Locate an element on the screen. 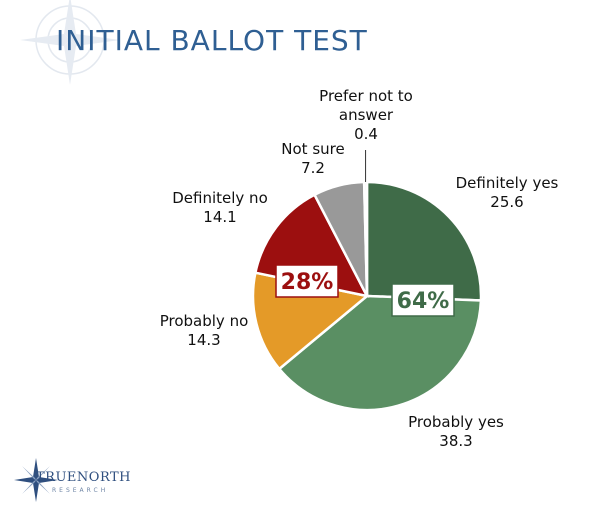  slice-label-definitely-yes: Definitely yes 25.6 is located at coordinates (507, 192).